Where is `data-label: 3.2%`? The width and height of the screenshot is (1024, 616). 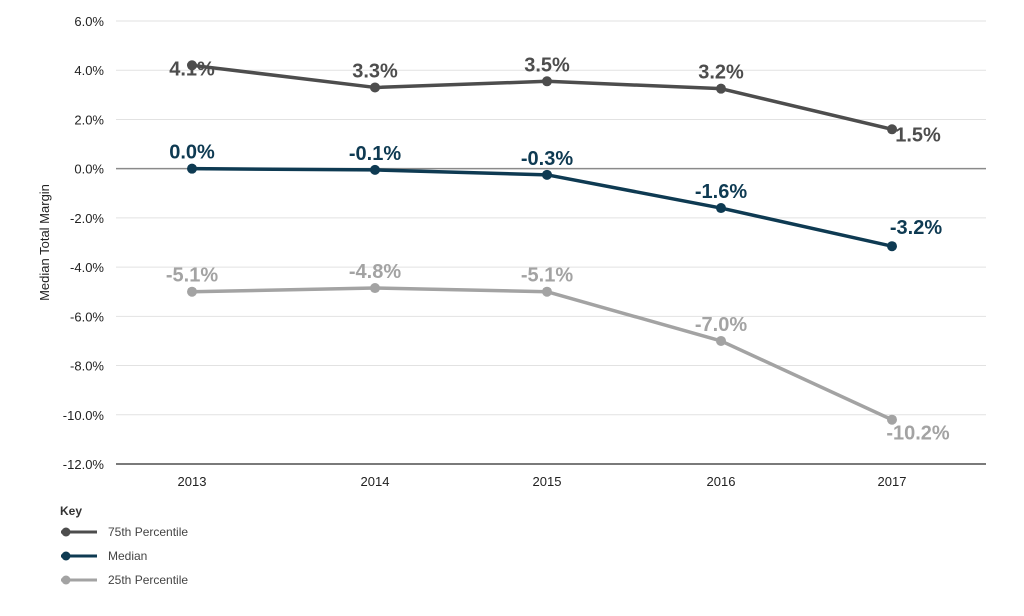
data-label: 3.2% is located at coordinates (721, 73).